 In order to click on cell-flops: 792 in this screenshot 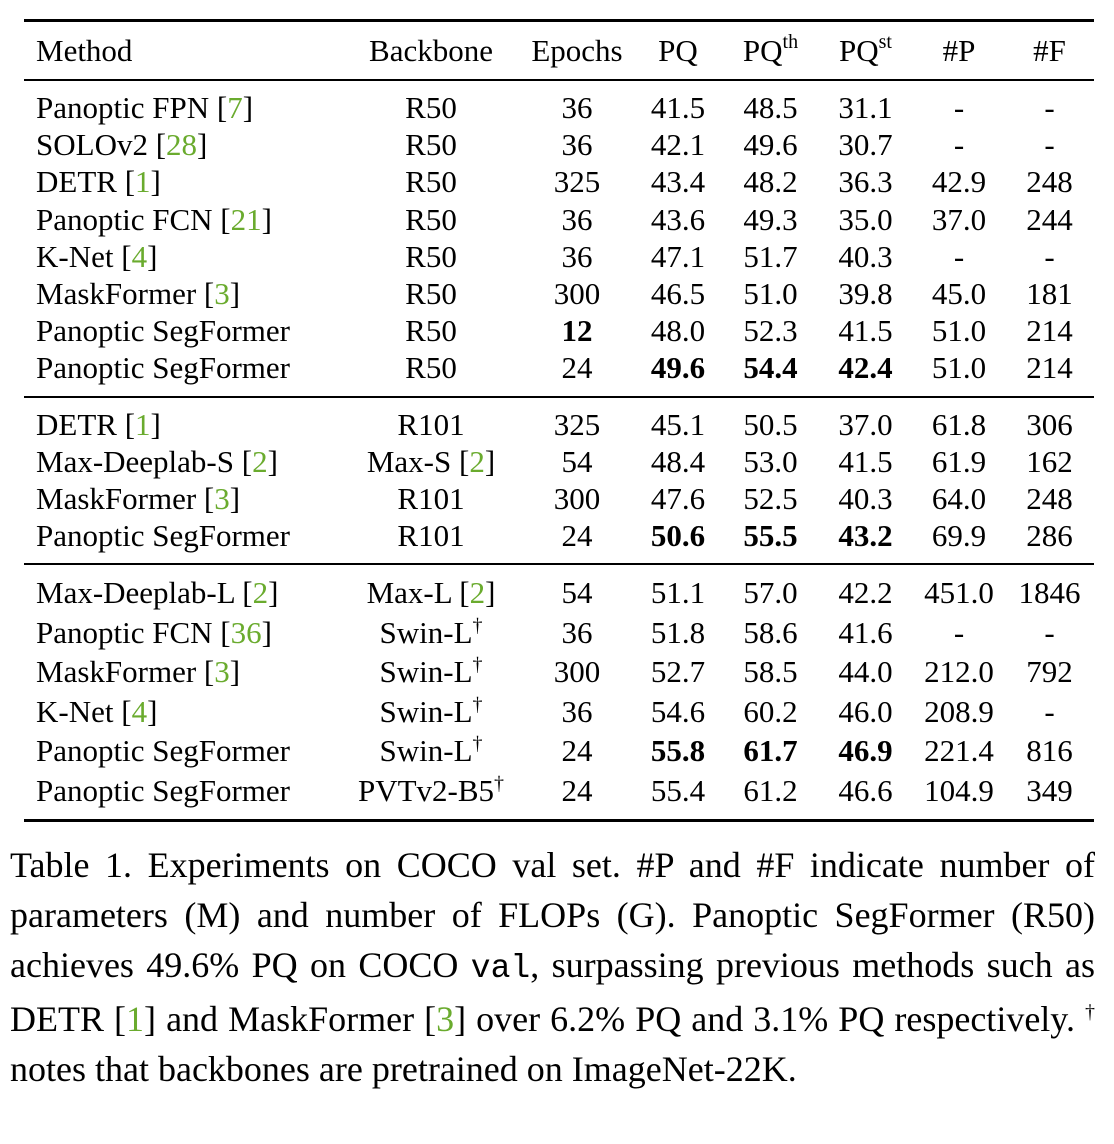, I will do `click(1049, 672)`.